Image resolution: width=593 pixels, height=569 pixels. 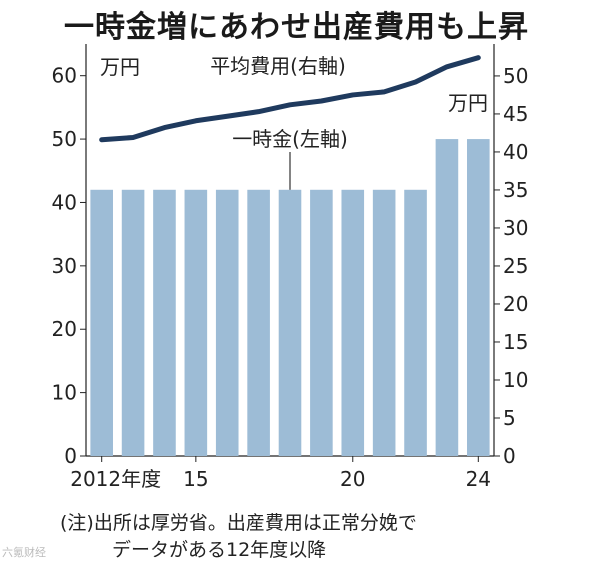 I want to click on right-axis-tick-label: 10, so click(x=515, y=380).